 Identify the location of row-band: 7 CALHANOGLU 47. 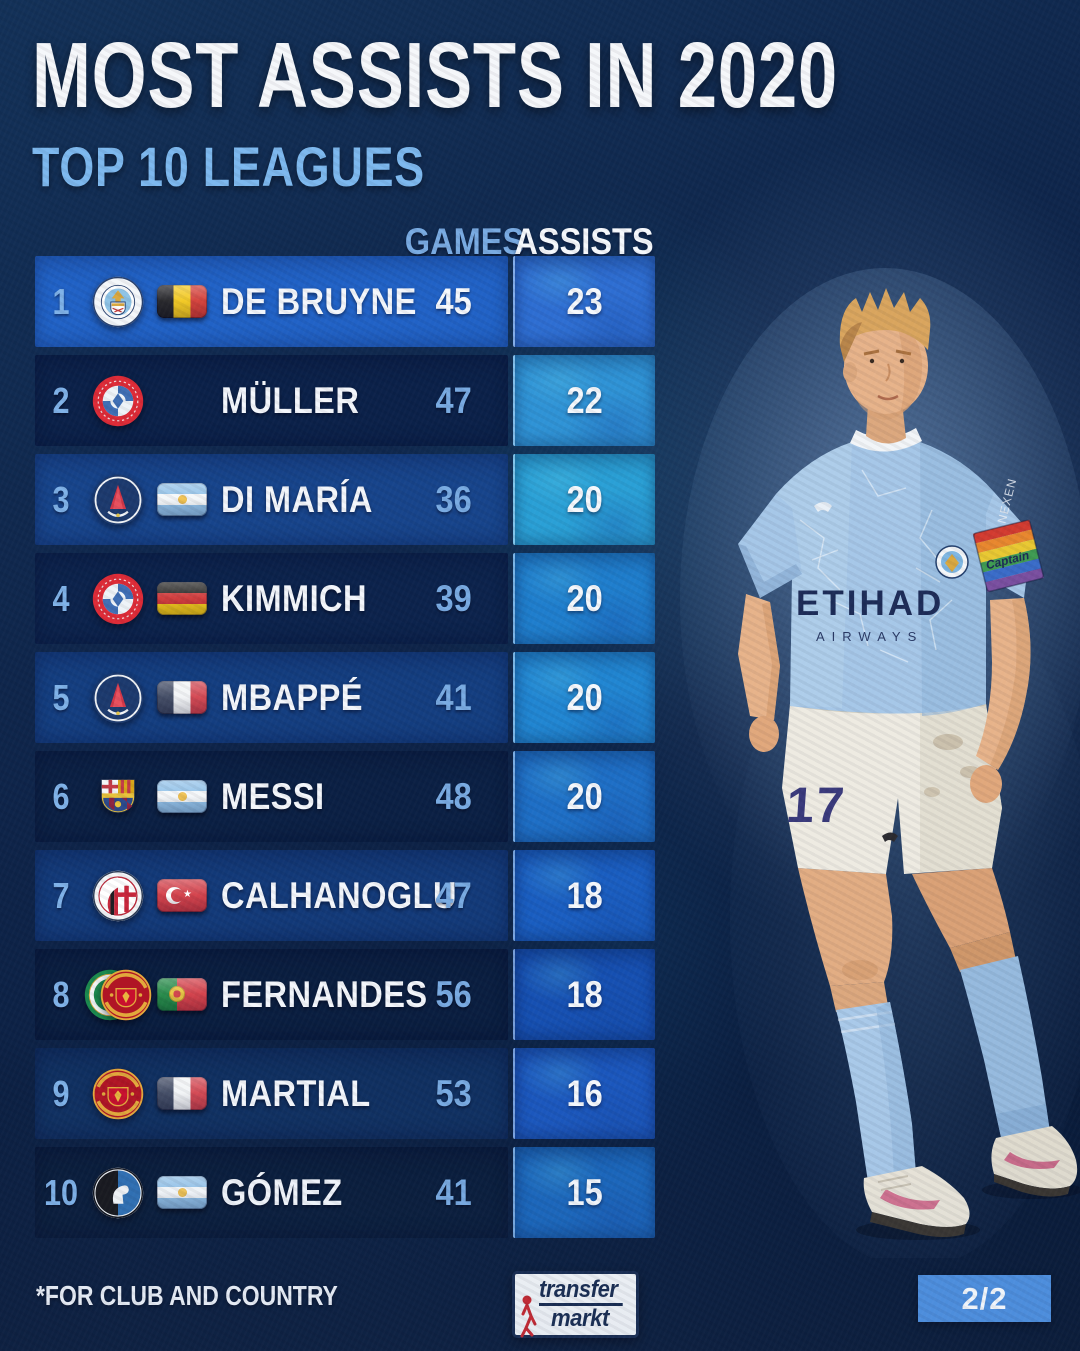
(271, 895).